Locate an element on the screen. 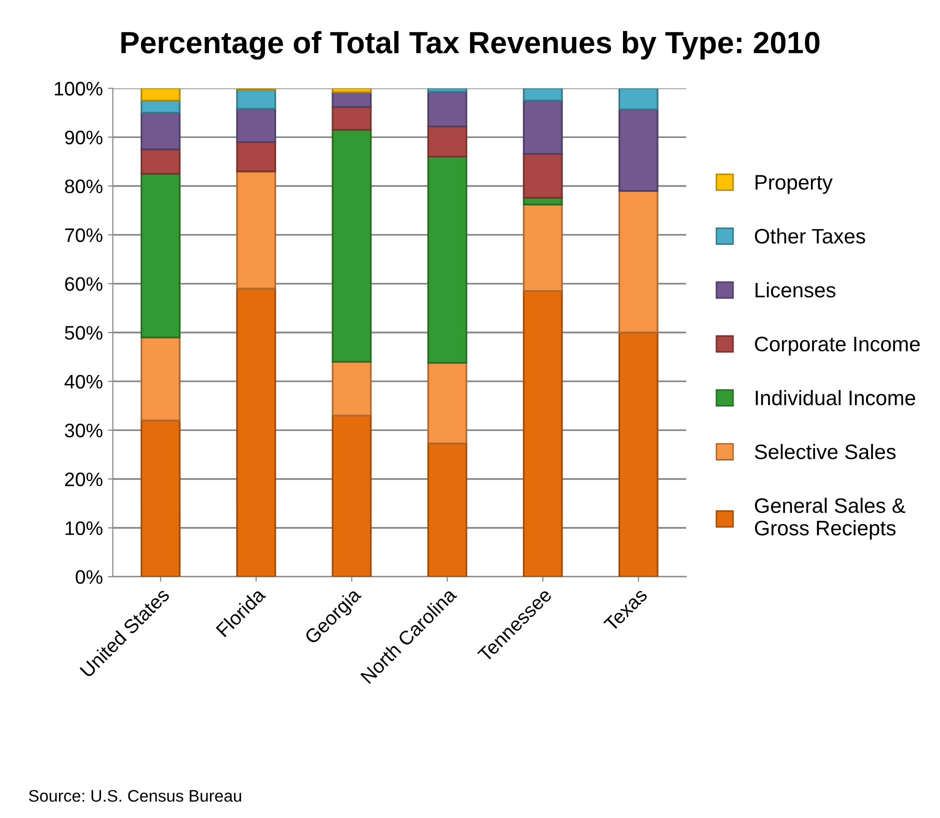  y-tick-label: 80% is located at coordinates (83, 186).